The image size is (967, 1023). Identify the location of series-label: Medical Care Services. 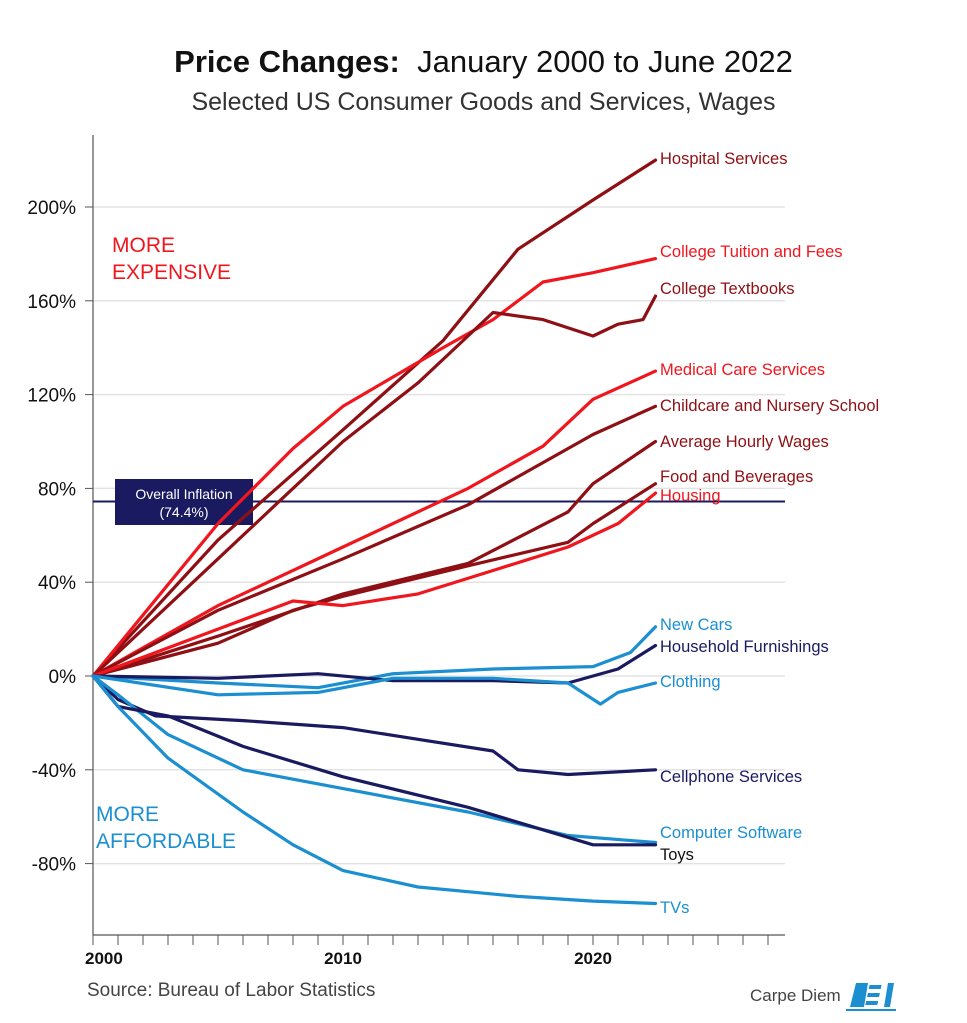
(742, 370).